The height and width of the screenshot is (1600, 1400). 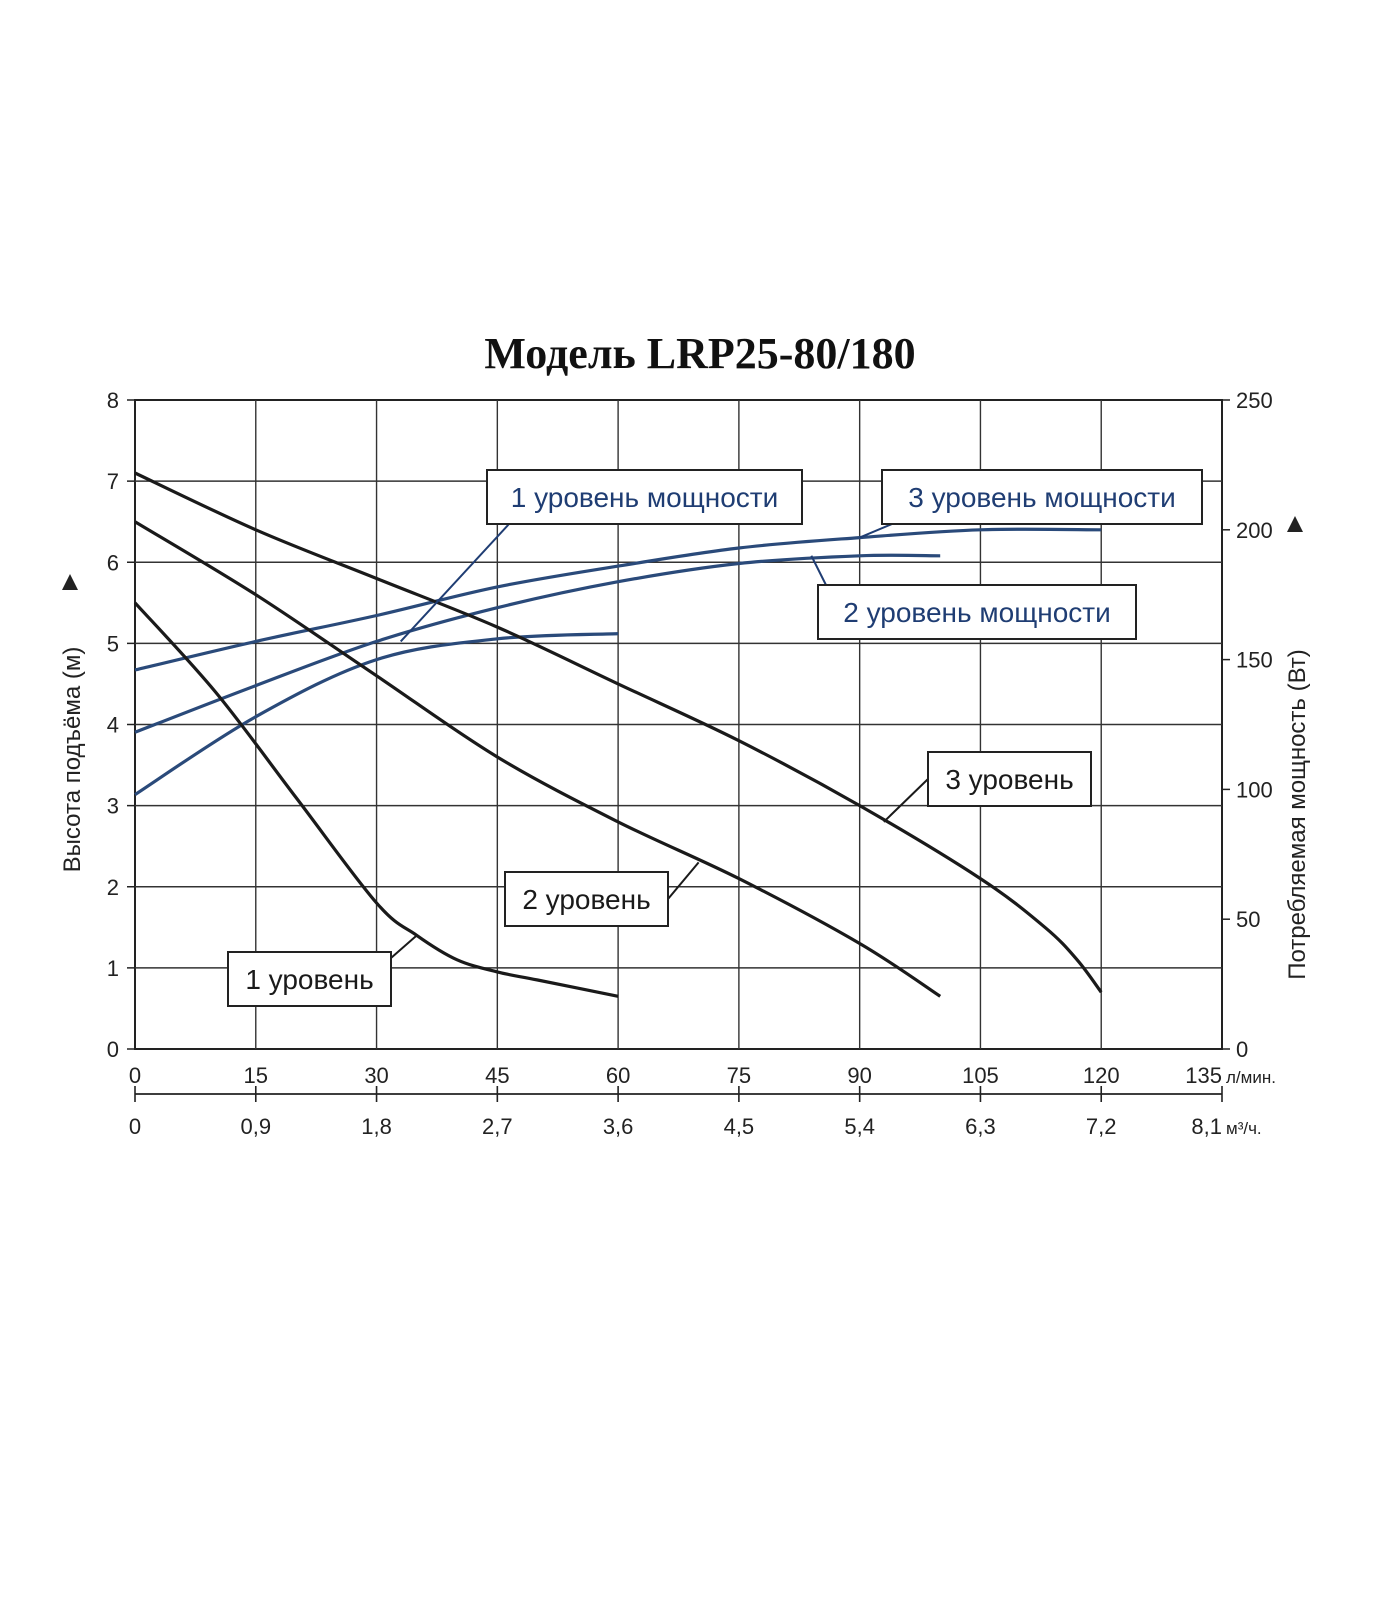 I want to click on y-right-tick-label: 50, so click(x=1248, y=919).